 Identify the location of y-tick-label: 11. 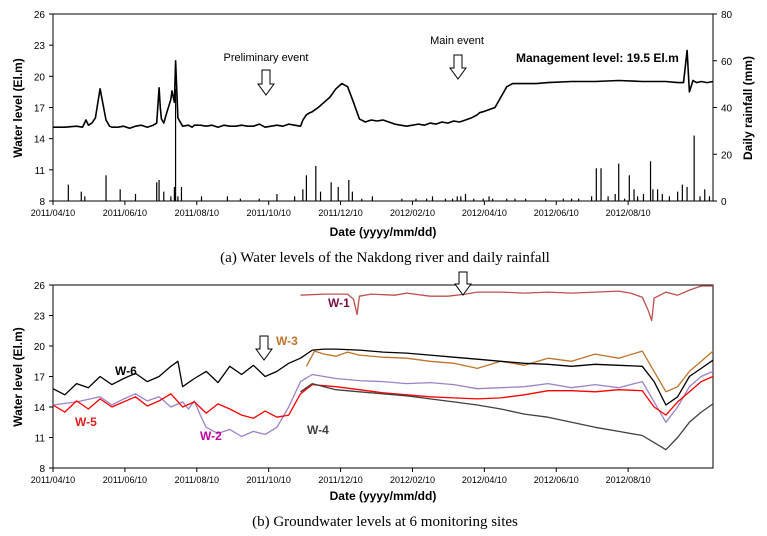
(40, 171).